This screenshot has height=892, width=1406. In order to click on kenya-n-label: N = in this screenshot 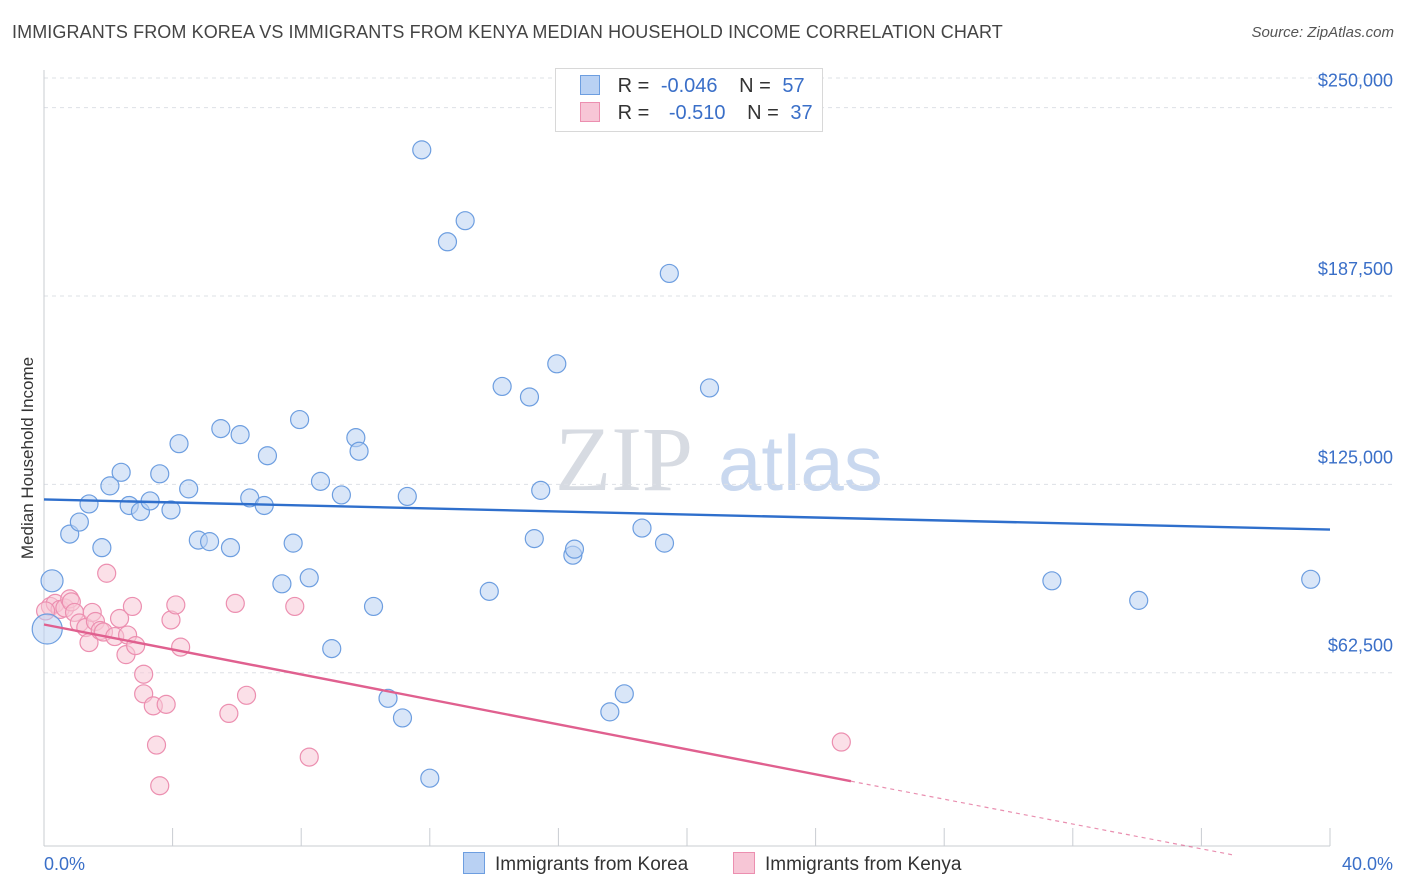, I will do `click(763, 113)`.